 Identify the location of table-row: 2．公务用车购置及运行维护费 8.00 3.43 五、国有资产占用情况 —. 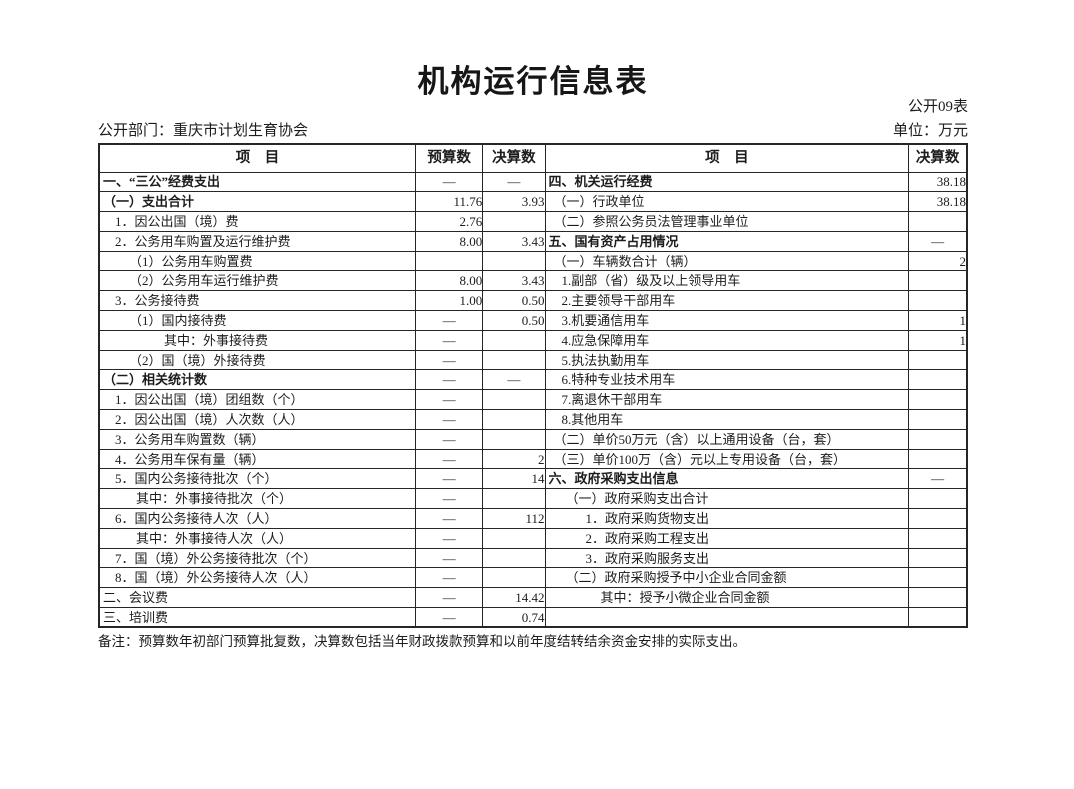
(533, 241).